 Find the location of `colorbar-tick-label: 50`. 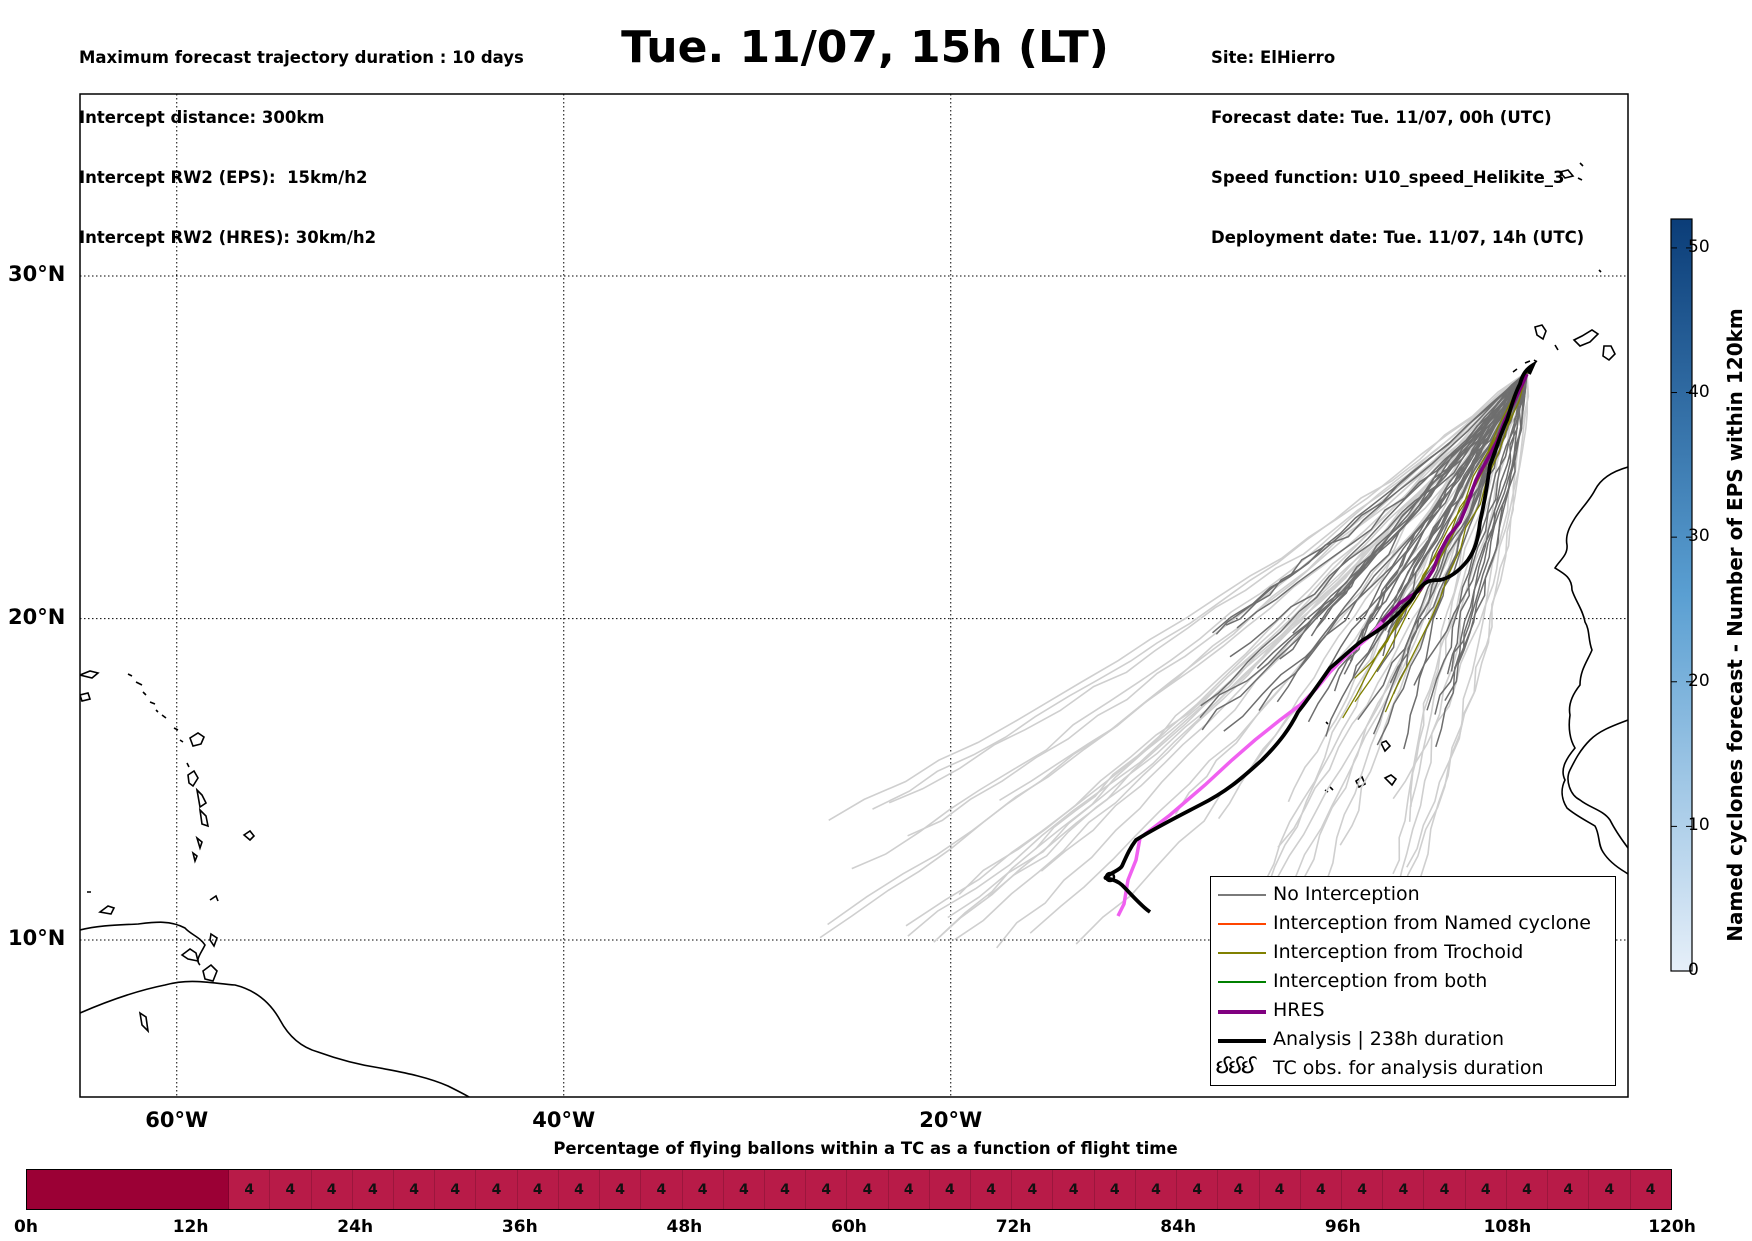

colorbar-tick-label: 50 is located at coordinates (1699, 246).